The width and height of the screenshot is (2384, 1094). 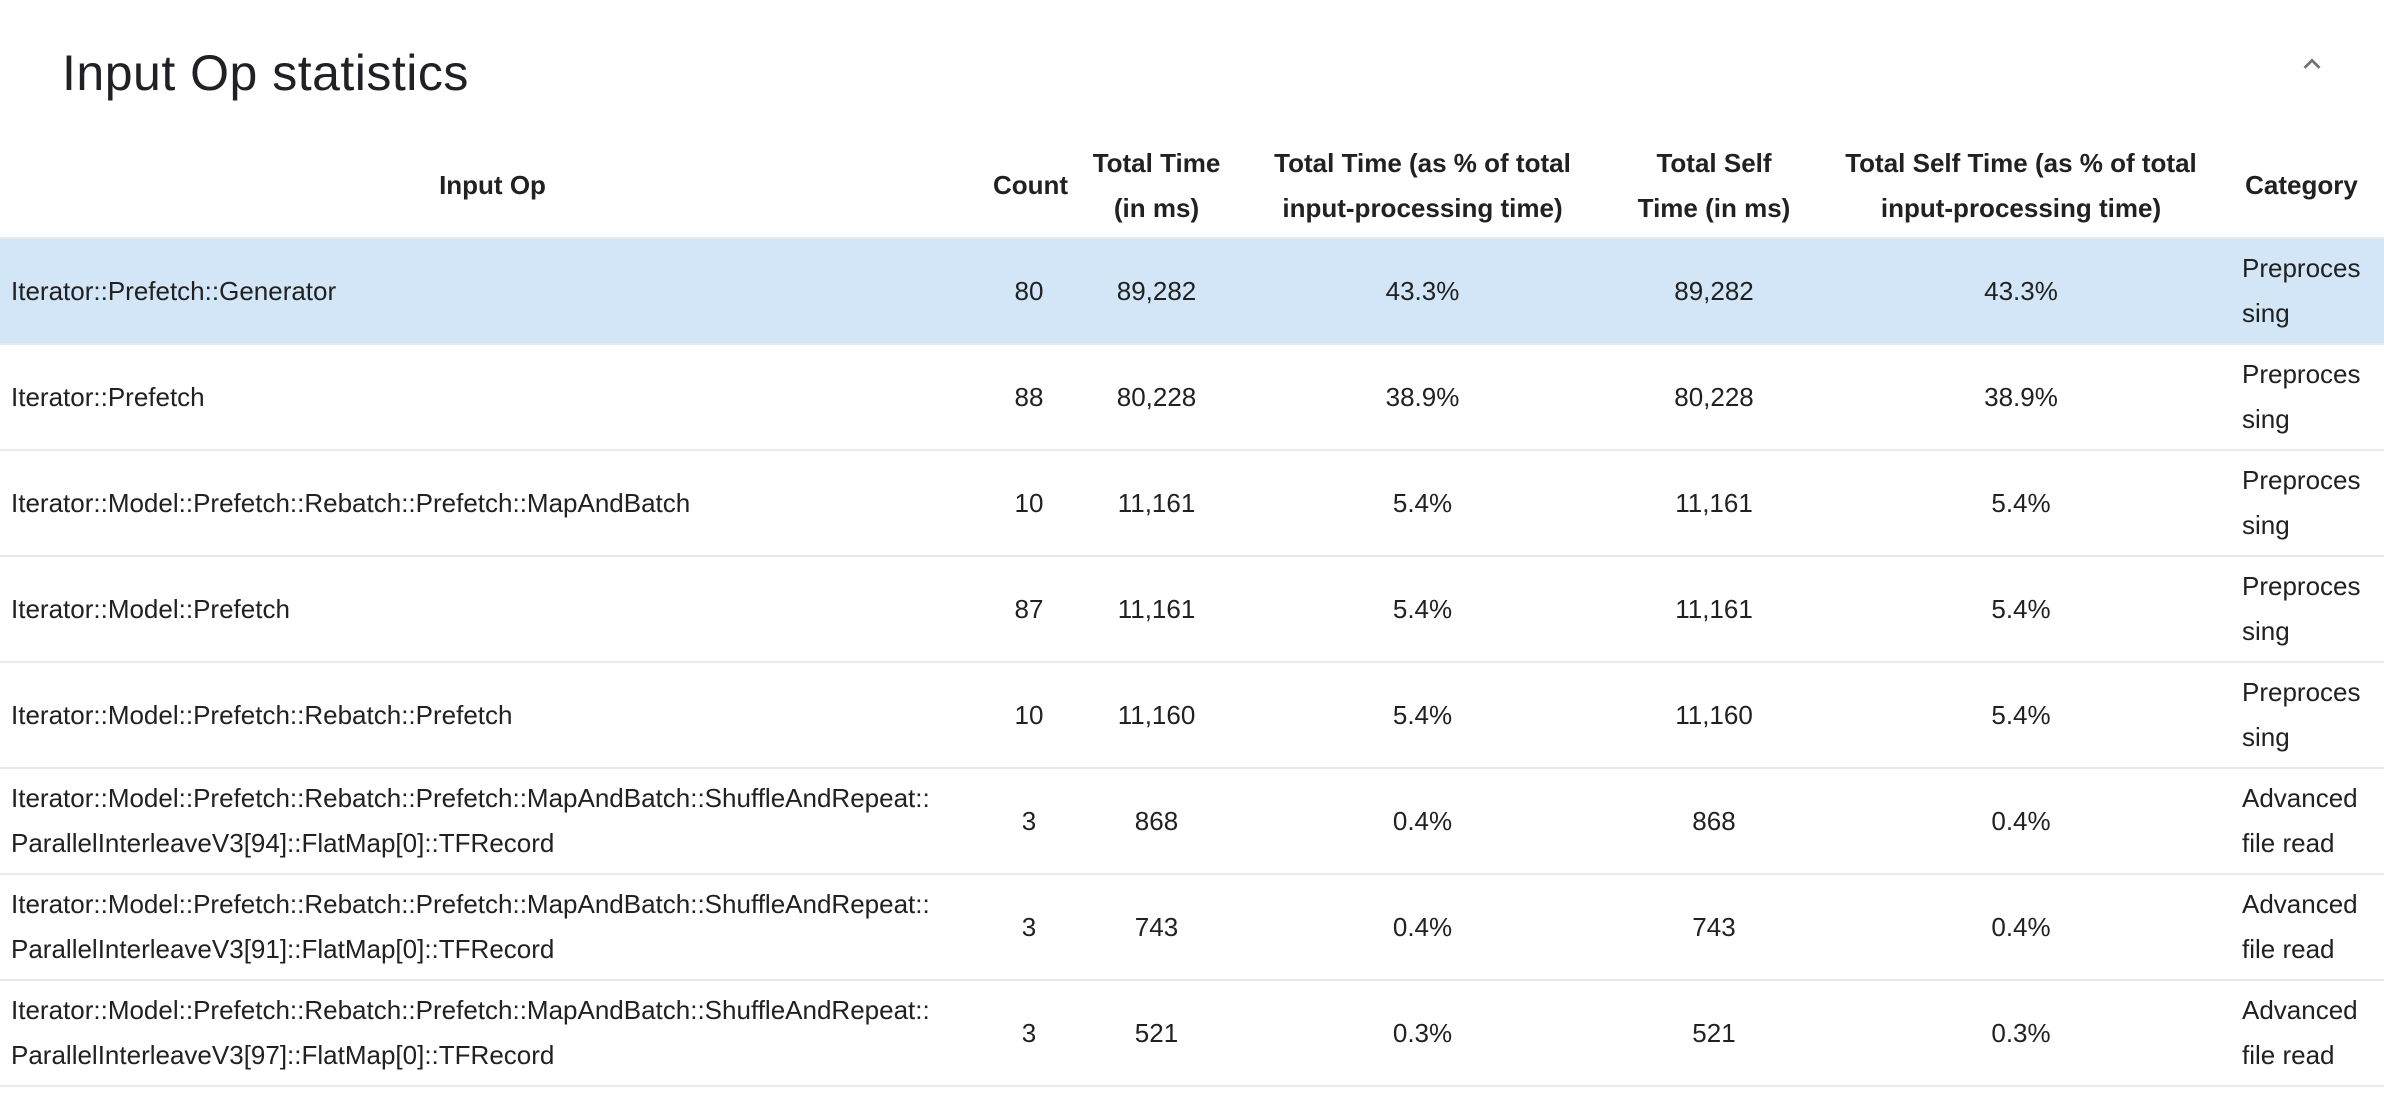 I want to click on total-time-cell: 868, so click(x=1156, y=820).